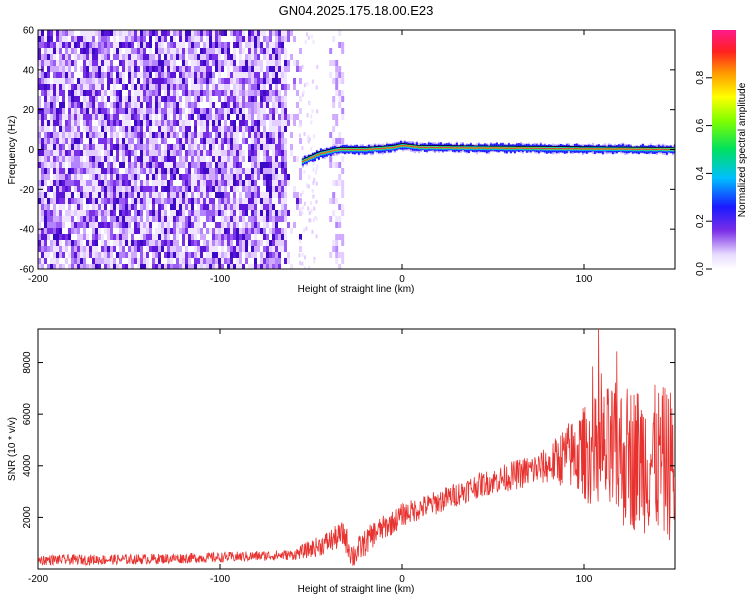  What do you see at coordinates (220, 579) in the screenshot?
I see `x-tick-label: -100` at bounding box center [220, 579].